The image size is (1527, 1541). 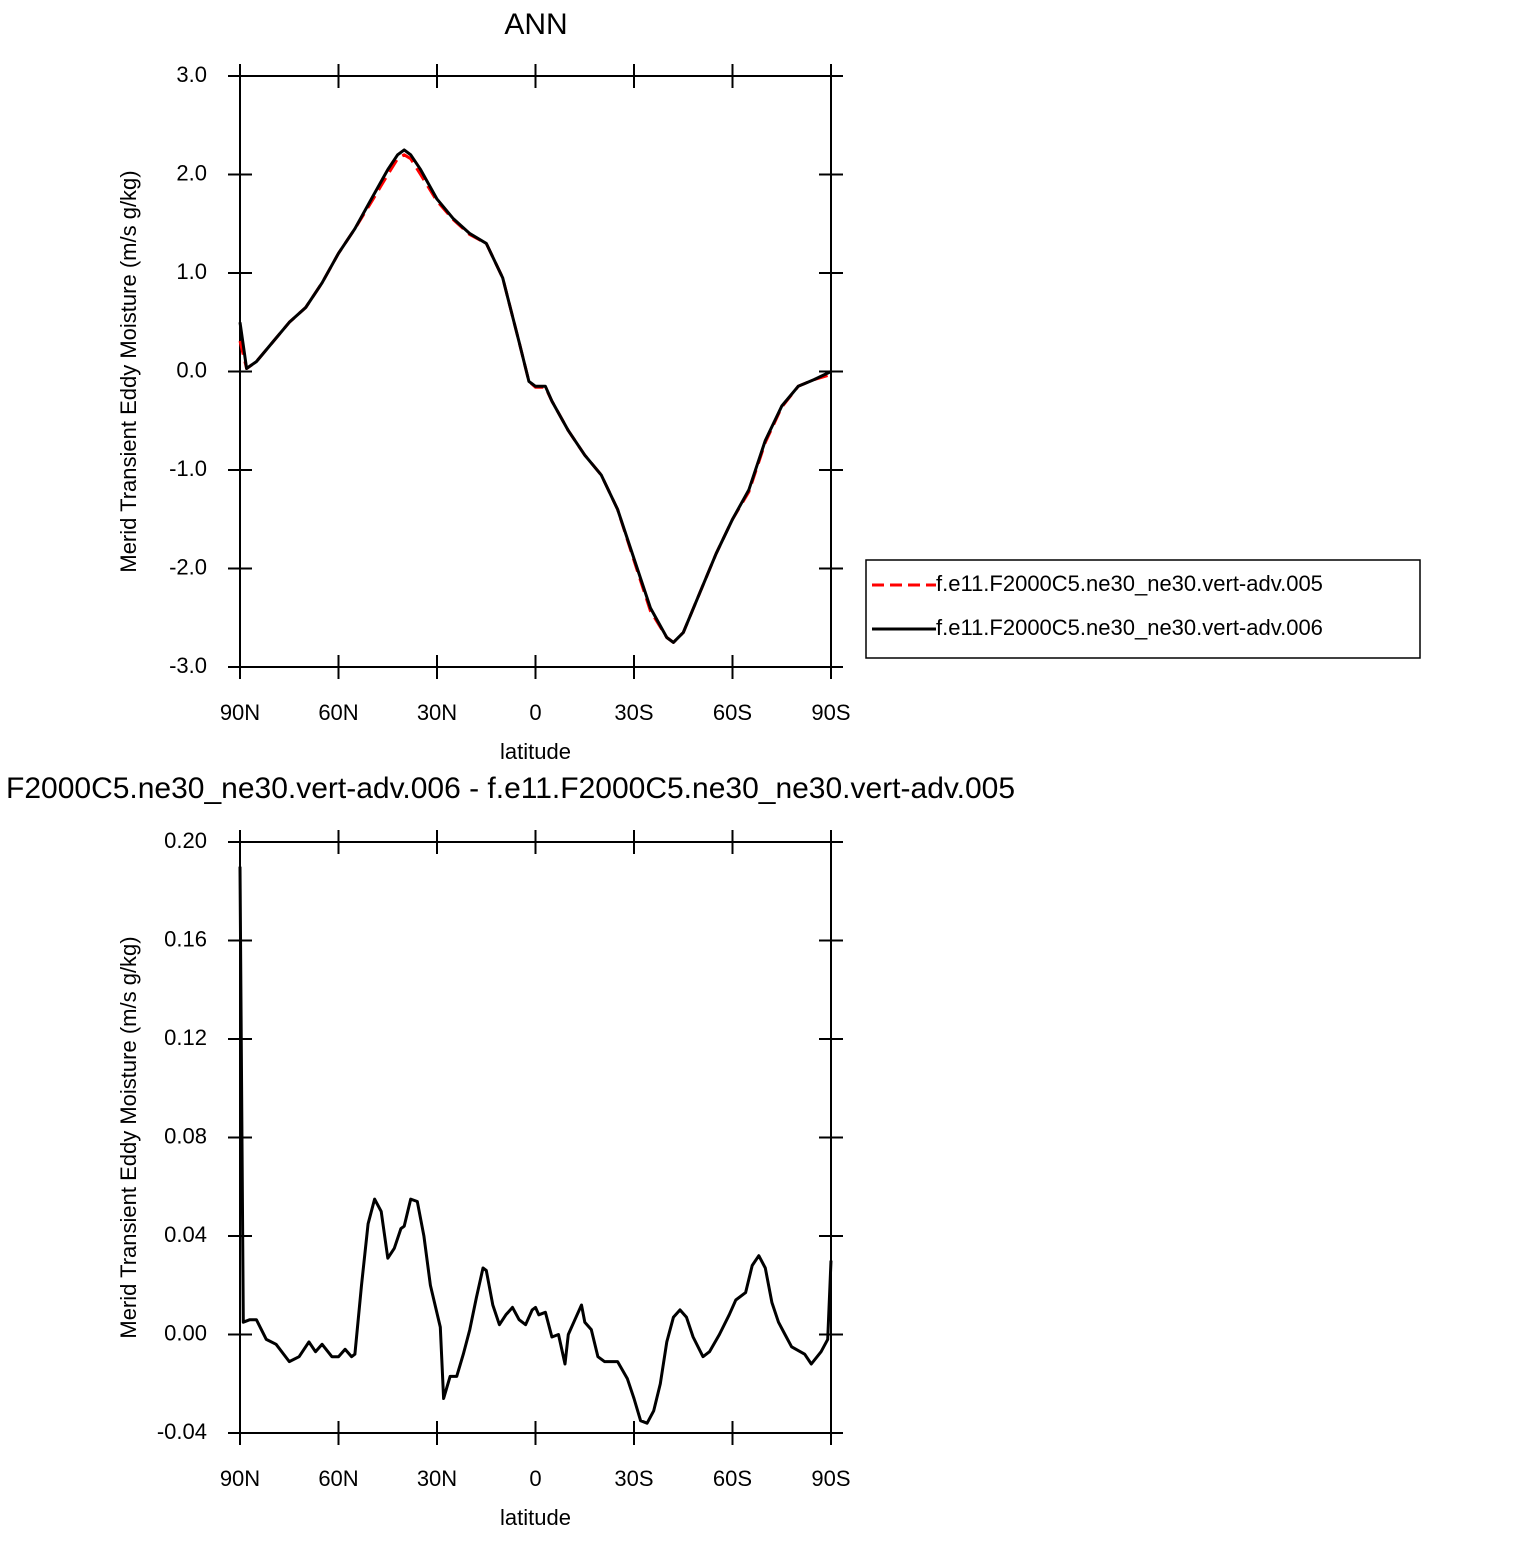 I want to click on y-tick-label: 0.00, so click(x=185, y=1332).